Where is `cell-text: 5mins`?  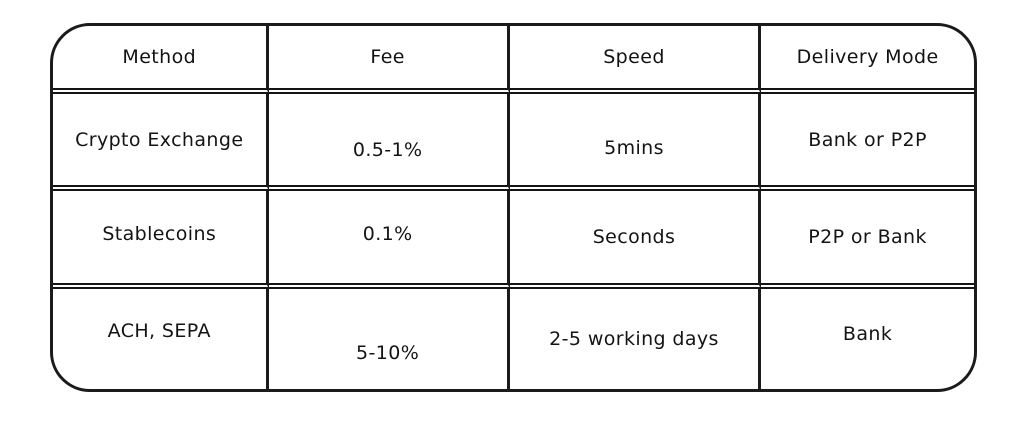
cell-text: 5mins is located at coordinates (634, 147).